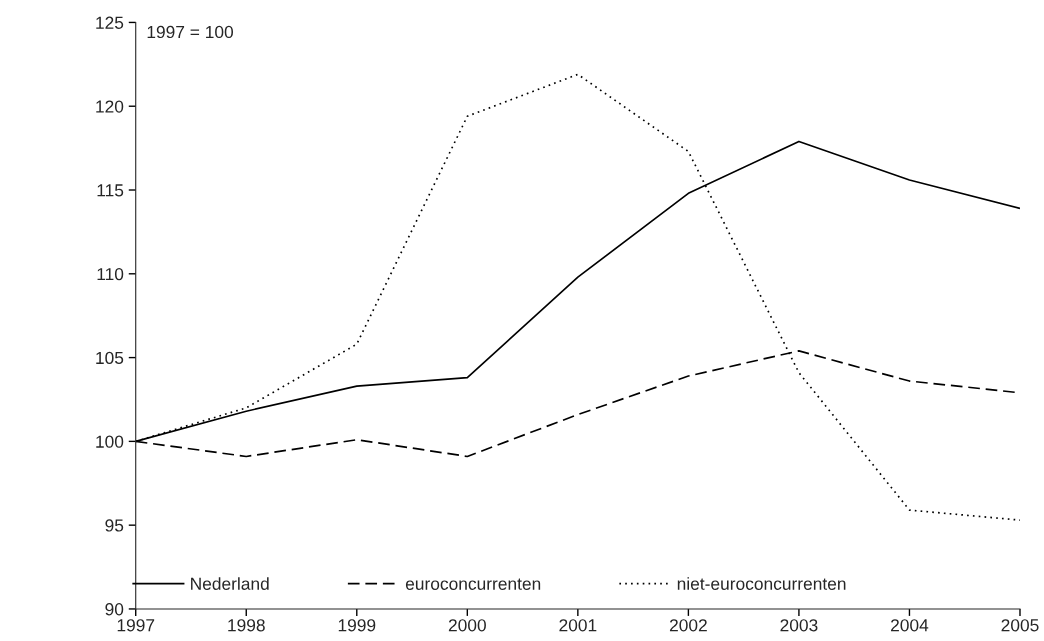 The image size is (1044, 641). Describe the element at coordinates (578, 625) in the screenshot. I see `x-tick-label: 2001` at that location.